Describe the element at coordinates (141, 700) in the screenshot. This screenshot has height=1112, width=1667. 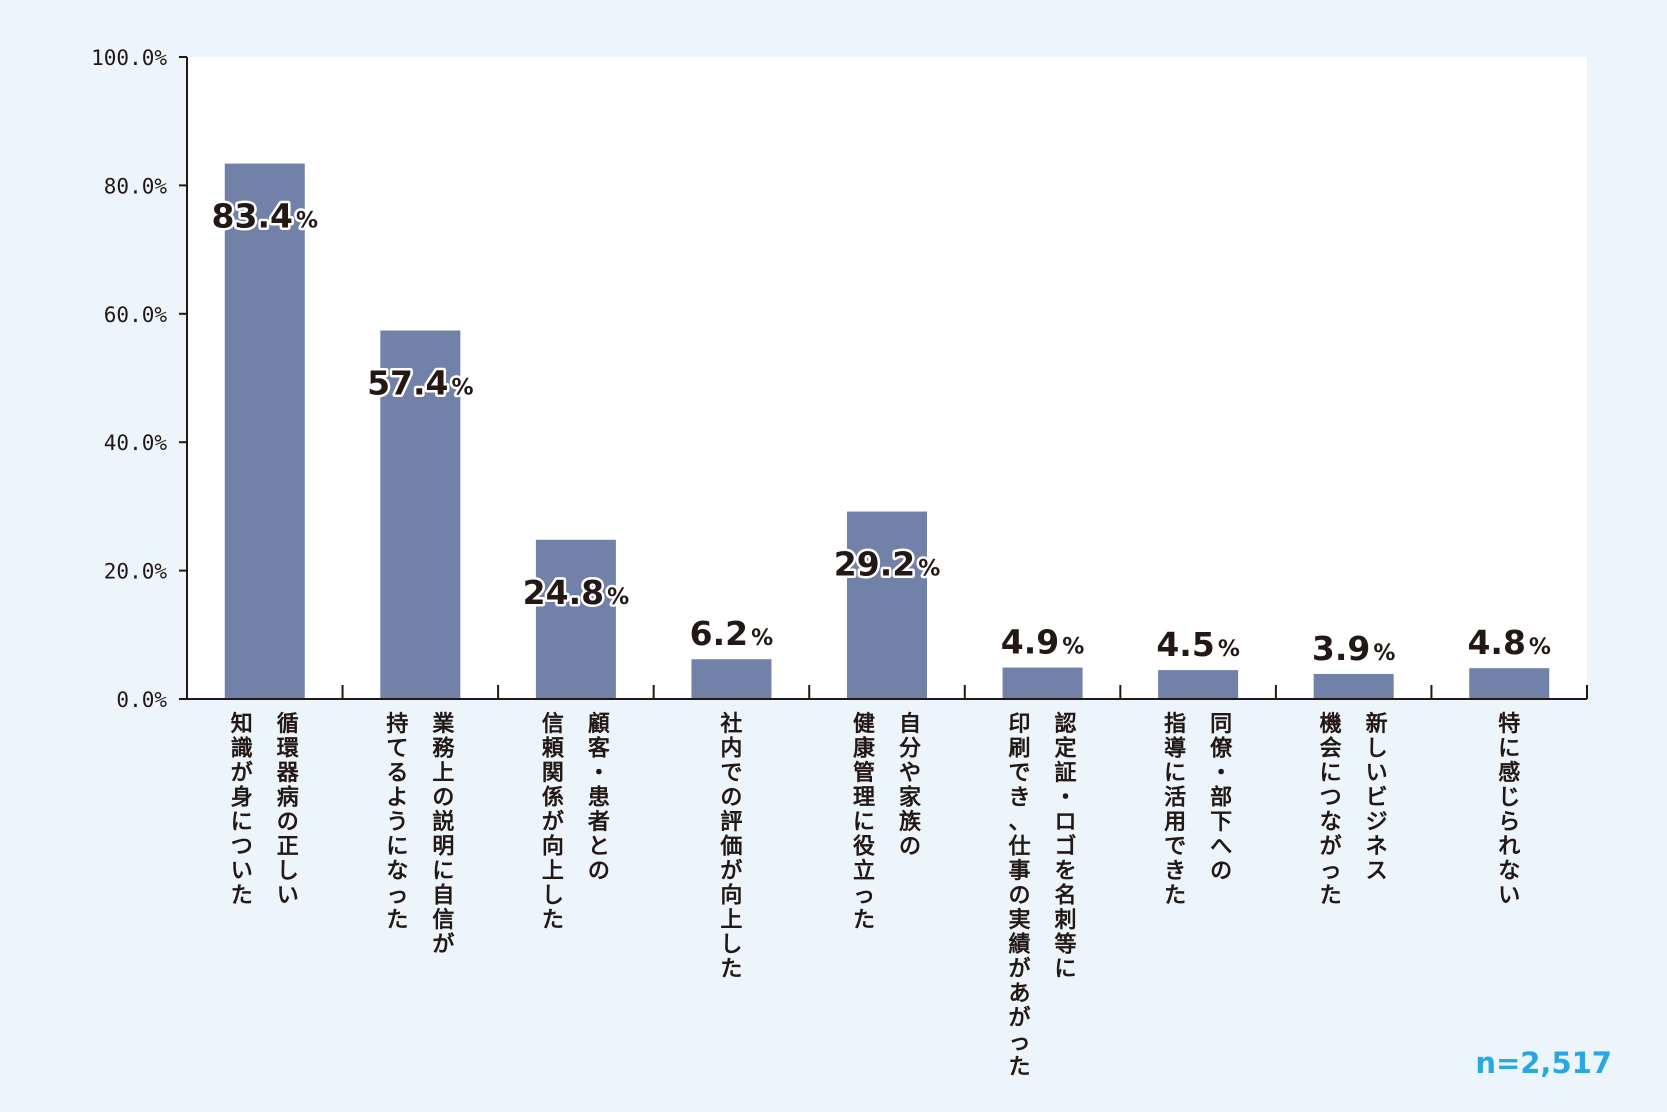
I see `y-tick-label: 0.0%` at that location.